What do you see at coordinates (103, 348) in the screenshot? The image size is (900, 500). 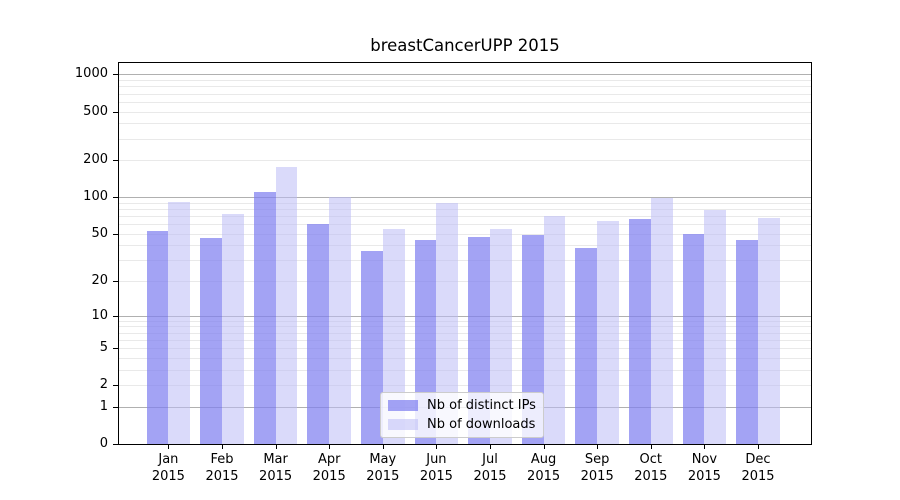 I see `y-tick-label: 5` at bounding box center [103, 348].